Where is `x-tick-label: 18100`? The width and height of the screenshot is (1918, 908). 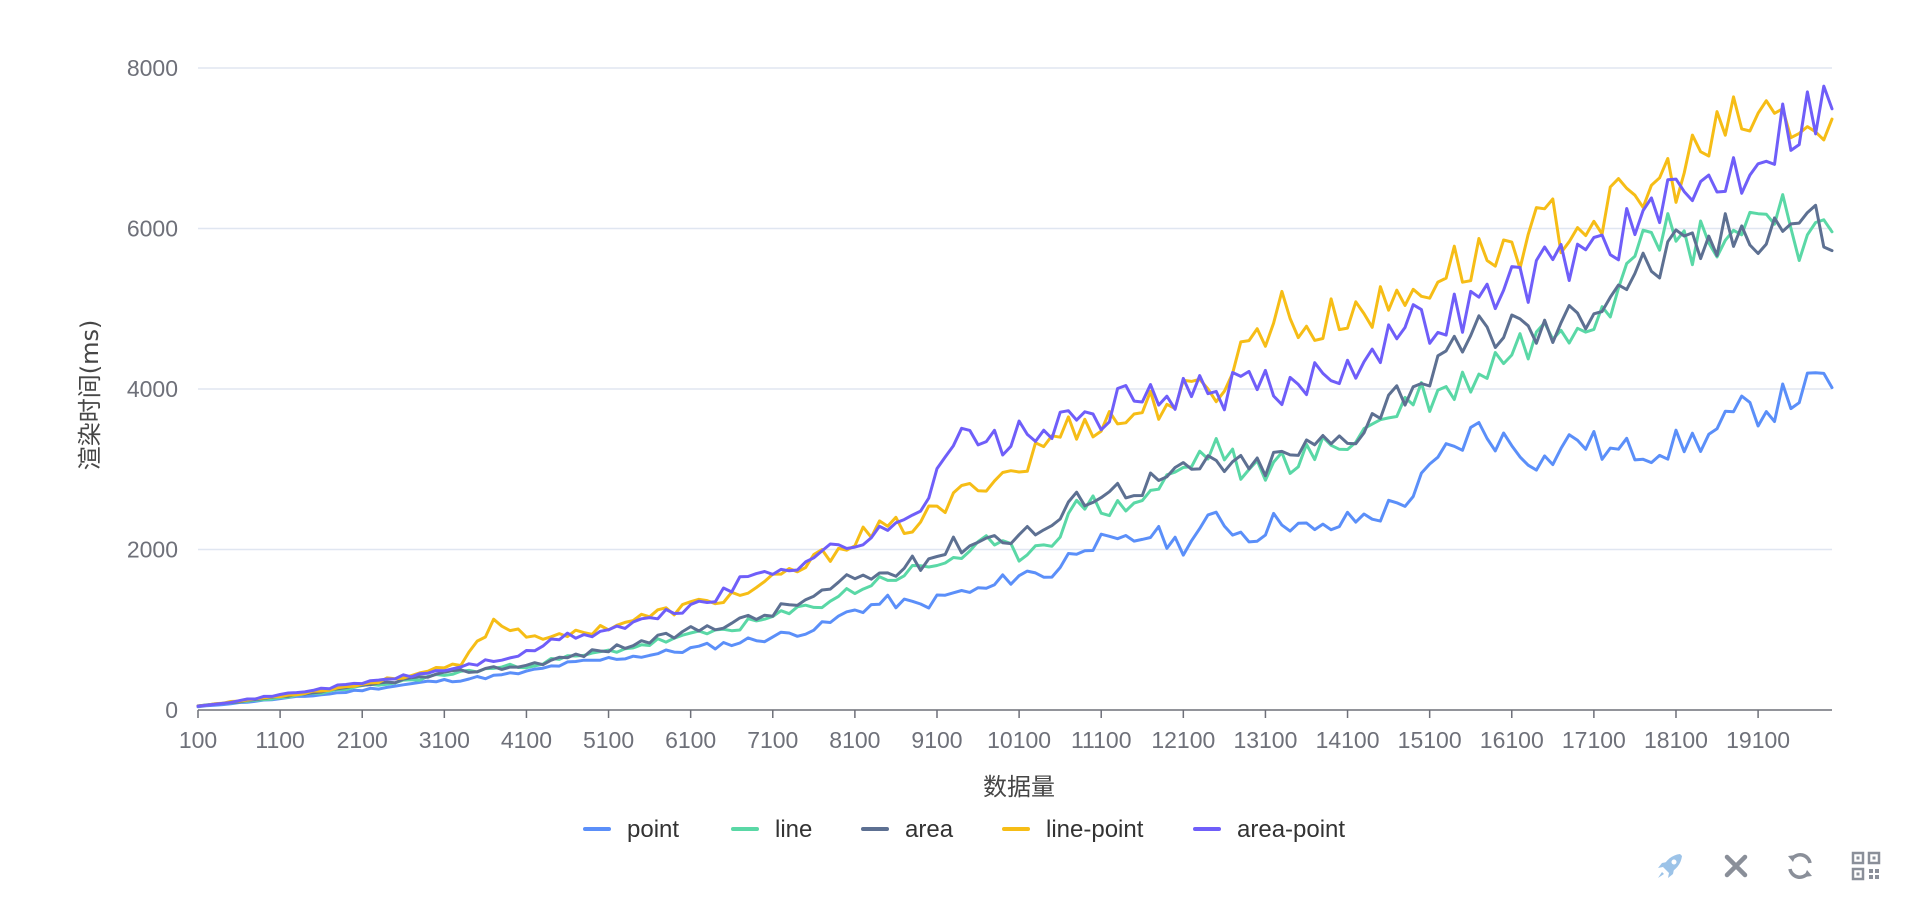
x-tick-label: 18100 is located at coordinates (1676, 740).